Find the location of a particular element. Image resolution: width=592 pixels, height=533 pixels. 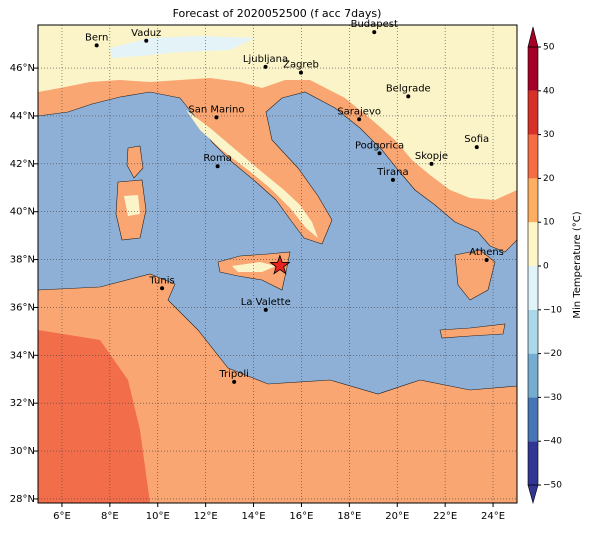

colorbar-tick-label: −40 is located at coordinates (552, 442).